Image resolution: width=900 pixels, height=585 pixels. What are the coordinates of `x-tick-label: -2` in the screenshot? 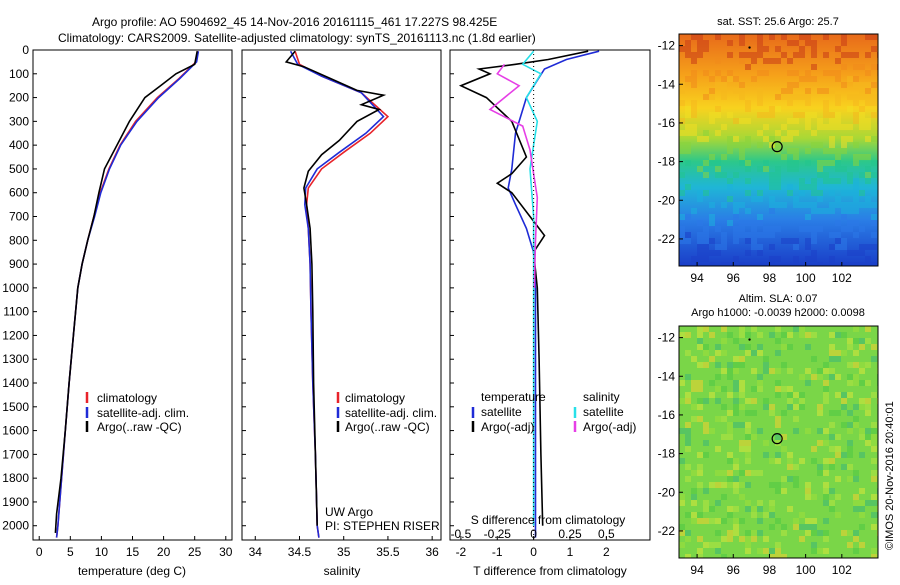 It's located at (461, 552).